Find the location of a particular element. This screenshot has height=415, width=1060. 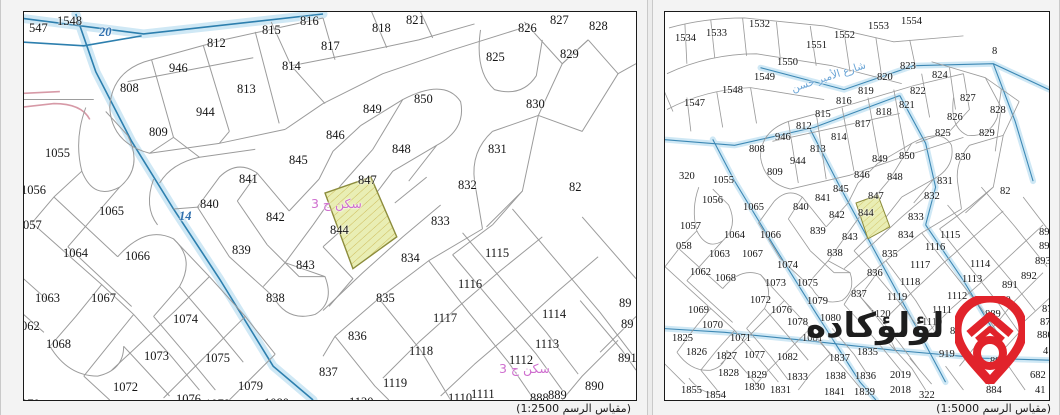

parcel-number-label: 828 is located at coordinates (598, 26).